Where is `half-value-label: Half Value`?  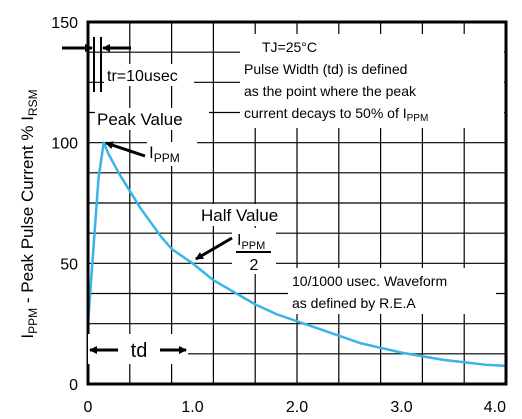 half-value-label: Half Value is located at coordinates (239, 215).